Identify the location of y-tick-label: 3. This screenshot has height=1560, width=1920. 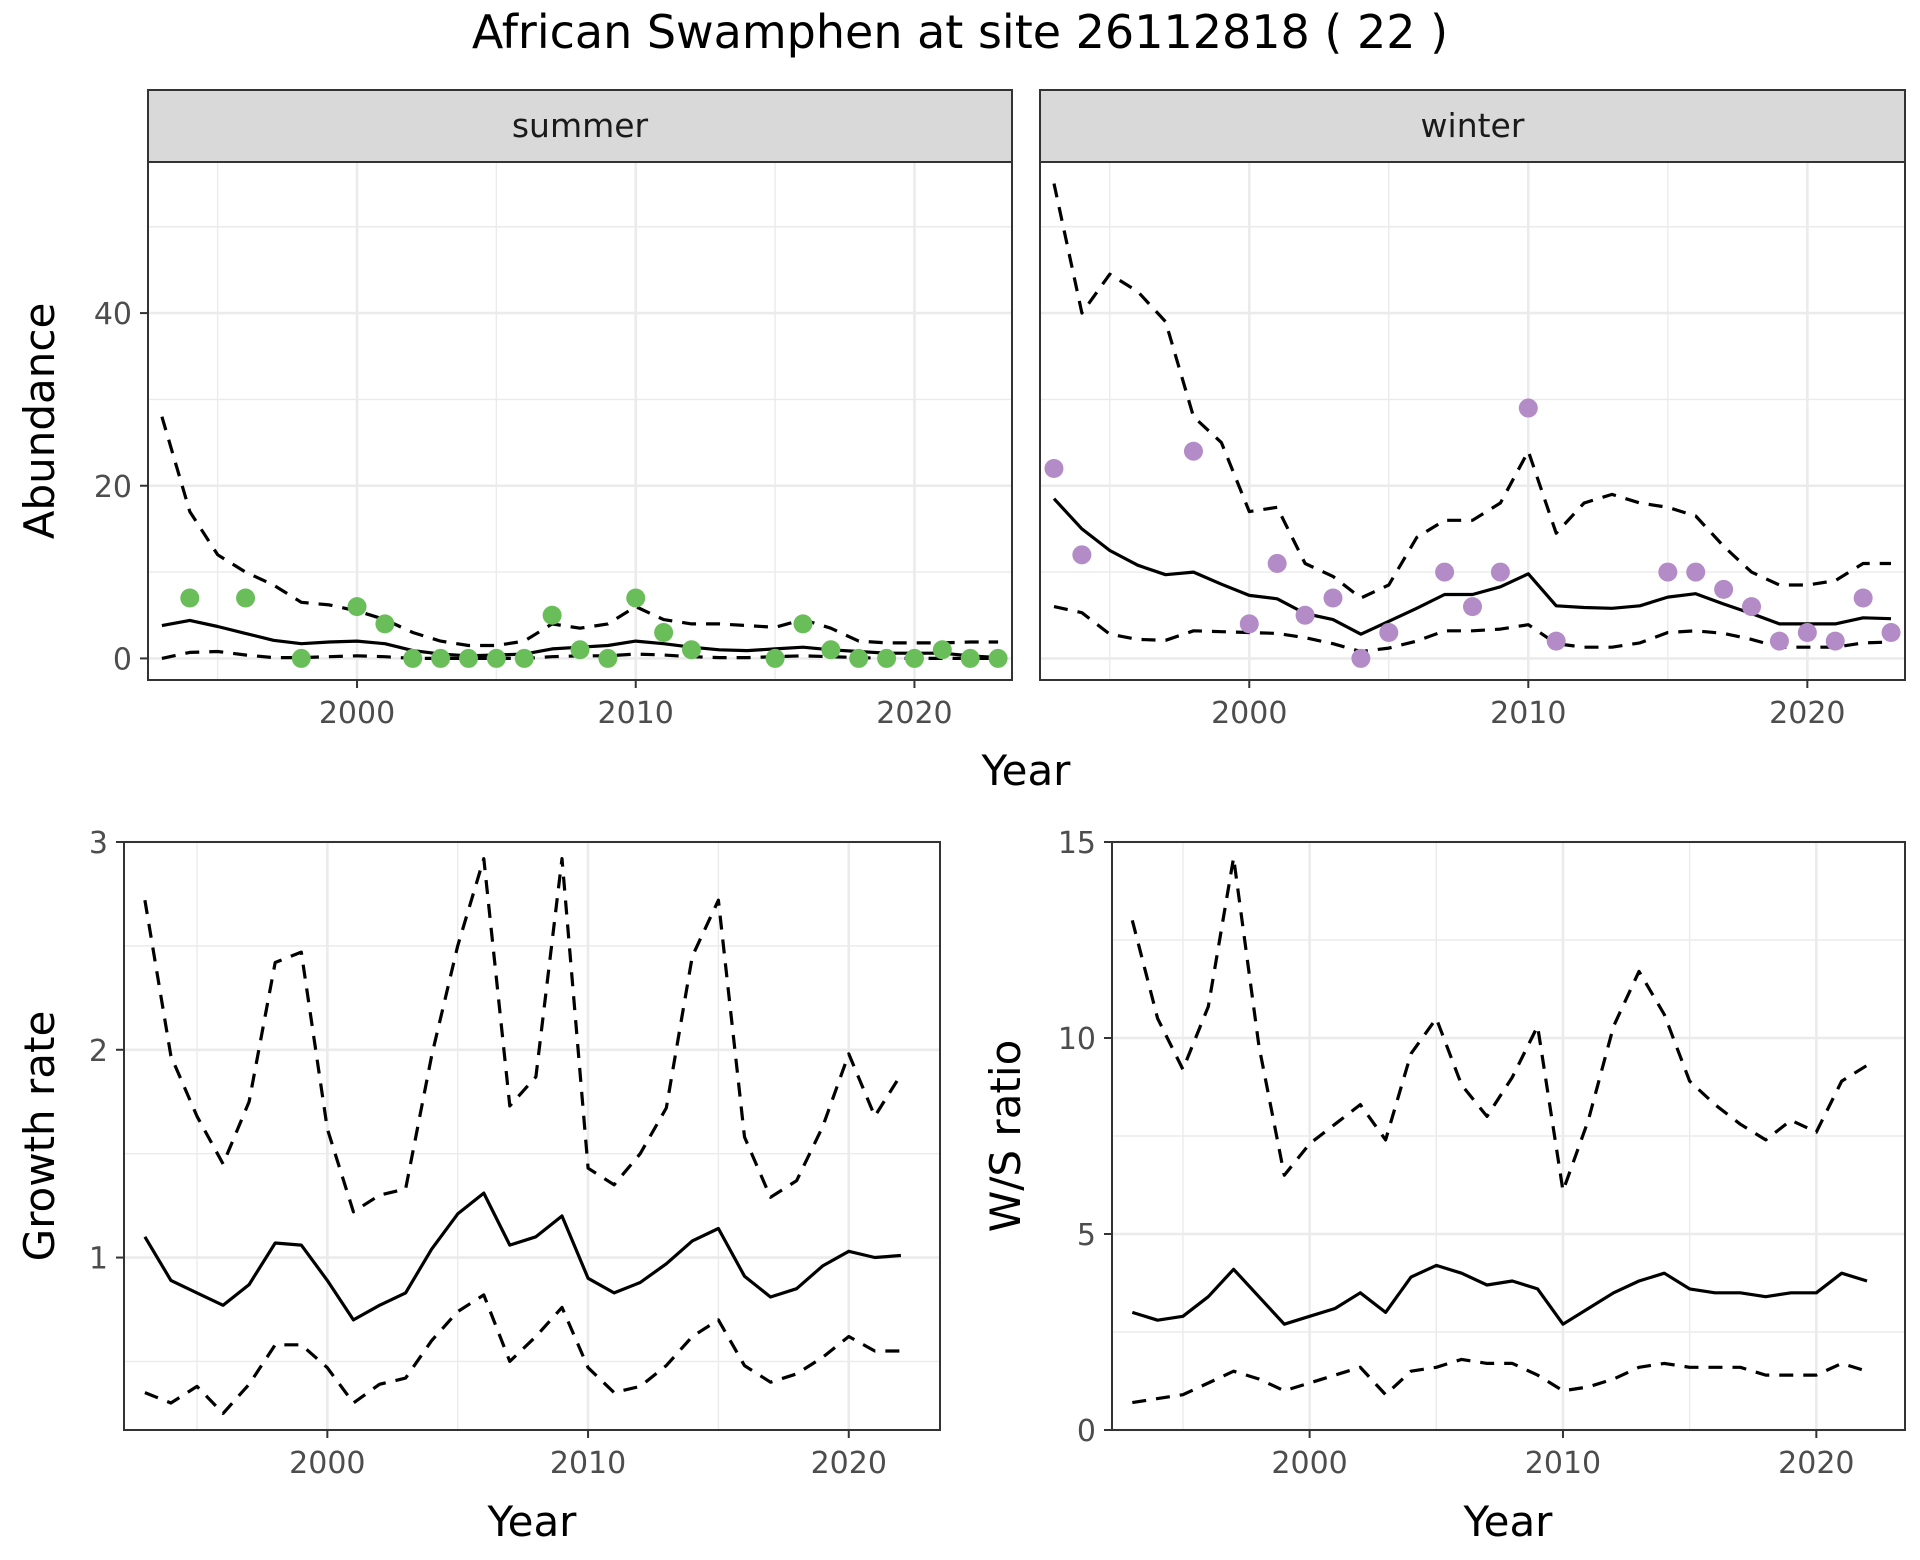
(98, 843).